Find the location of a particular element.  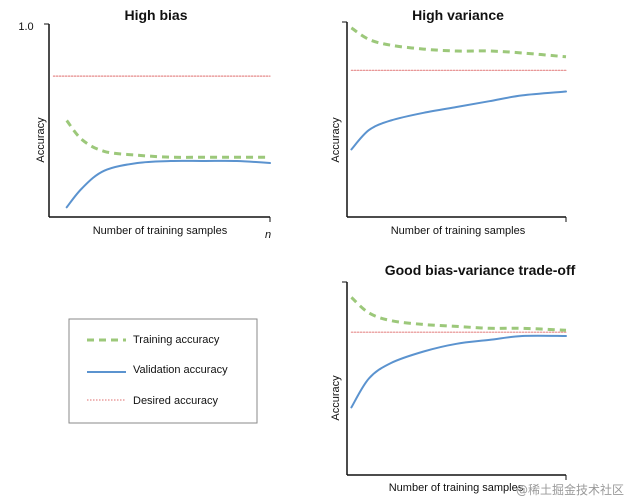

x-axis-label-good-tradeoff: Number of training samples is located at coordinates (456, 488).